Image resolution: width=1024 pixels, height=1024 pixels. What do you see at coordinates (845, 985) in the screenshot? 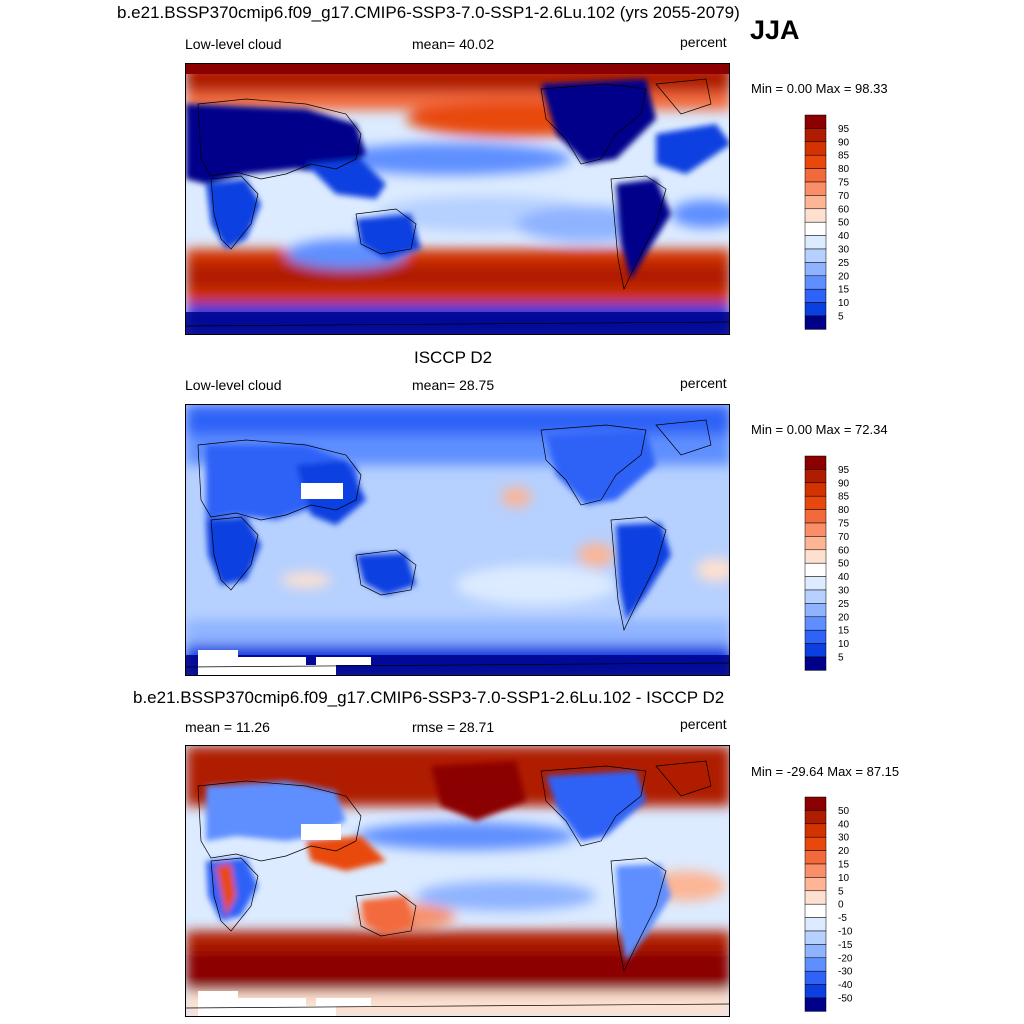
I see `colorbar-tick-label: -40` at bounding box center [845, 985].